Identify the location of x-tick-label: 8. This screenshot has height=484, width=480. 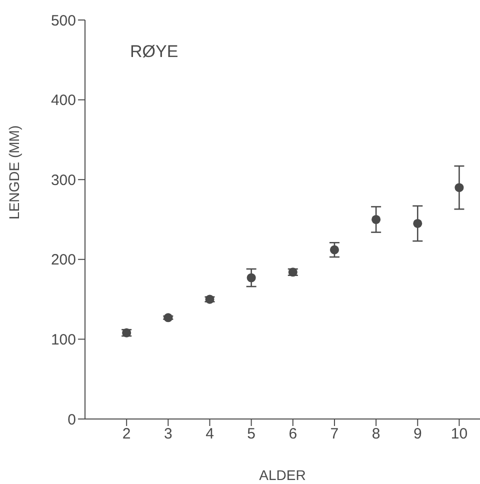
(376, 434).